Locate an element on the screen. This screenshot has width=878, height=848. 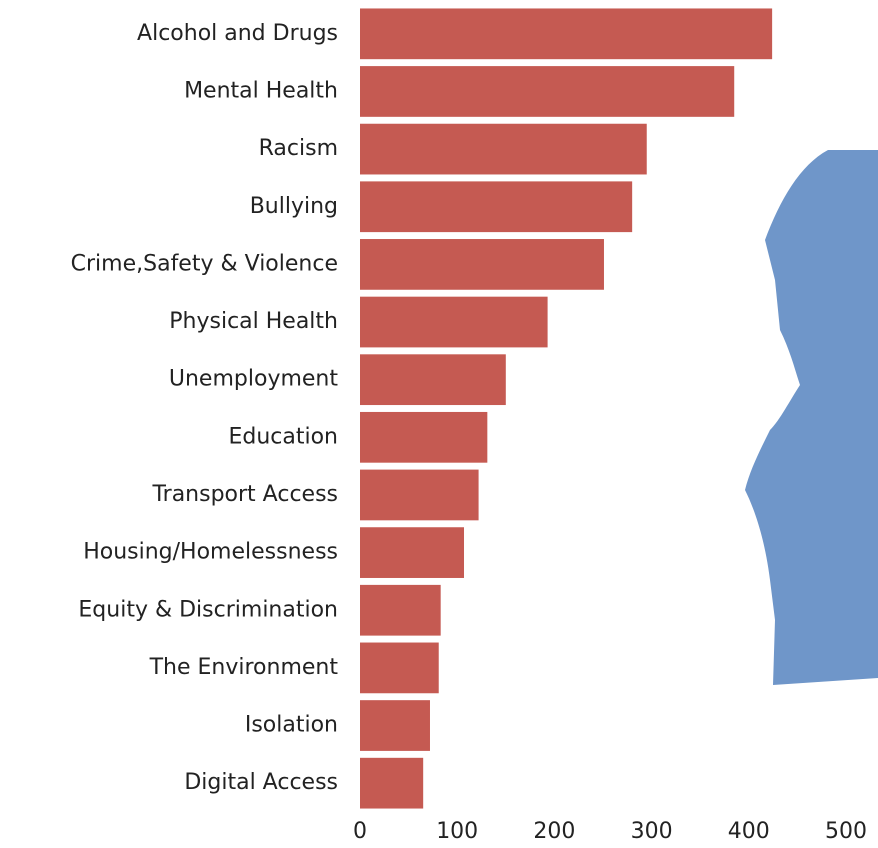
y-tick-label: Housing/Homelessness is located at coordinates (210, 552).